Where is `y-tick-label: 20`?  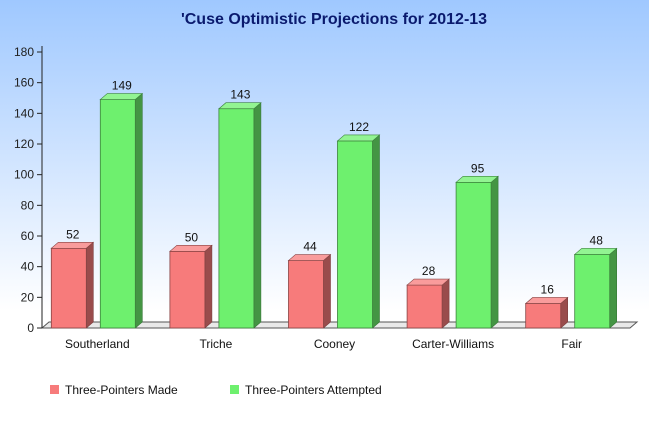 y-tick-label: 20 is located at coordinates (28, 297).